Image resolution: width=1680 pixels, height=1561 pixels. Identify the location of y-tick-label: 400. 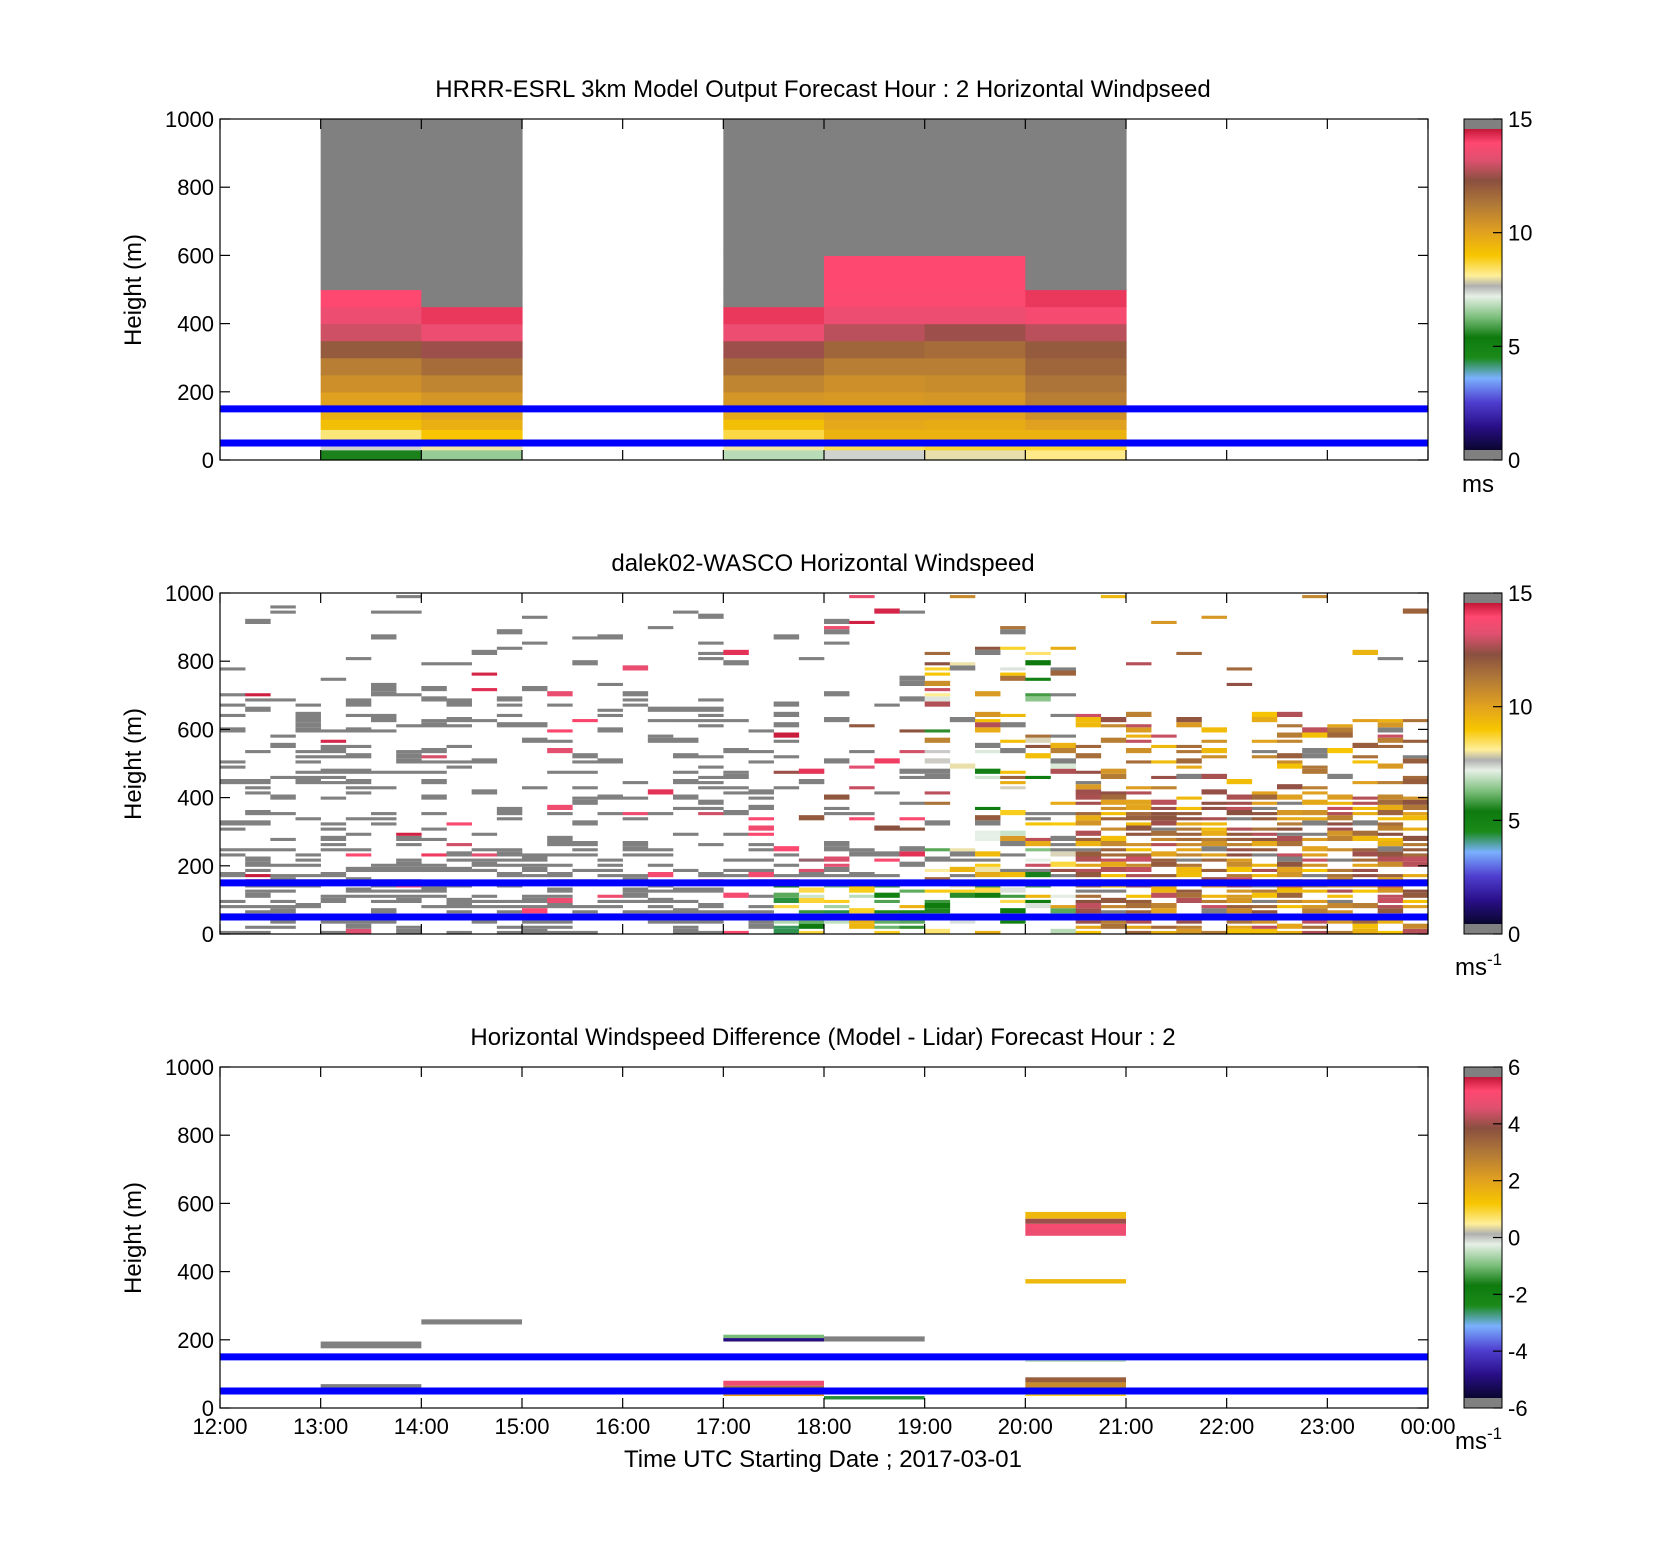
(195, 798).